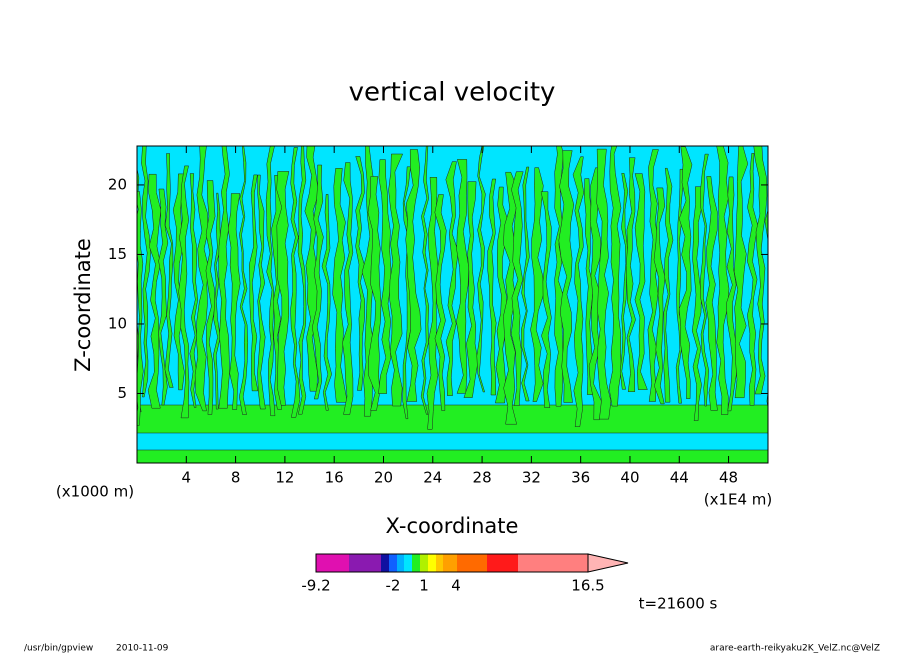 This screenshot has height=654, width=904. I want to click on footer-file: arare-earth-reikyaku2K_VelZ.nc@VelZ, so click(795, 649).